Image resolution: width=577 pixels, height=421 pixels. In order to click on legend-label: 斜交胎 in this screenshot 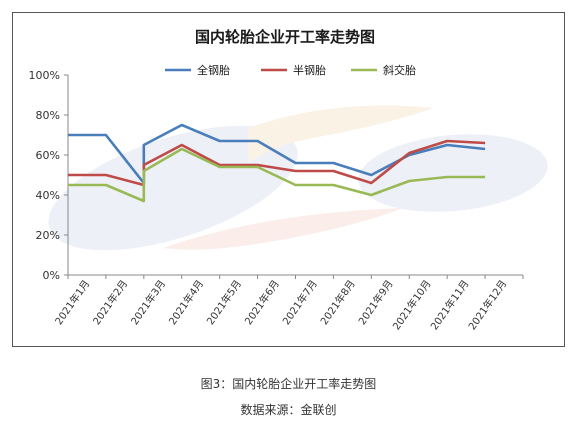, I will do `click(399, 70)`.